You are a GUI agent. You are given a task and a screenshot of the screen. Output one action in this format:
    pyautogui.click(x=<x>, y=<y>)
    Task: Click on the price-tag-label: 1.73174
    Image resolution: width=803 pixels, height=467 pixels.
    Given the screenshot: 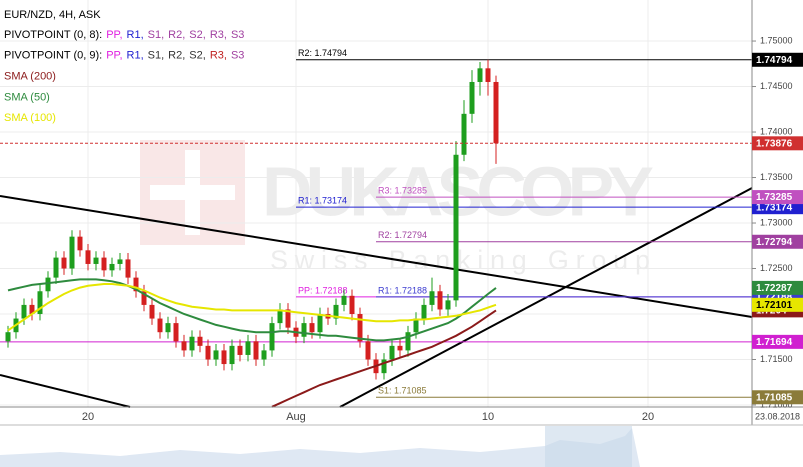 What is the action you would take?
    pyautogui.click(x=774, y=207)
    